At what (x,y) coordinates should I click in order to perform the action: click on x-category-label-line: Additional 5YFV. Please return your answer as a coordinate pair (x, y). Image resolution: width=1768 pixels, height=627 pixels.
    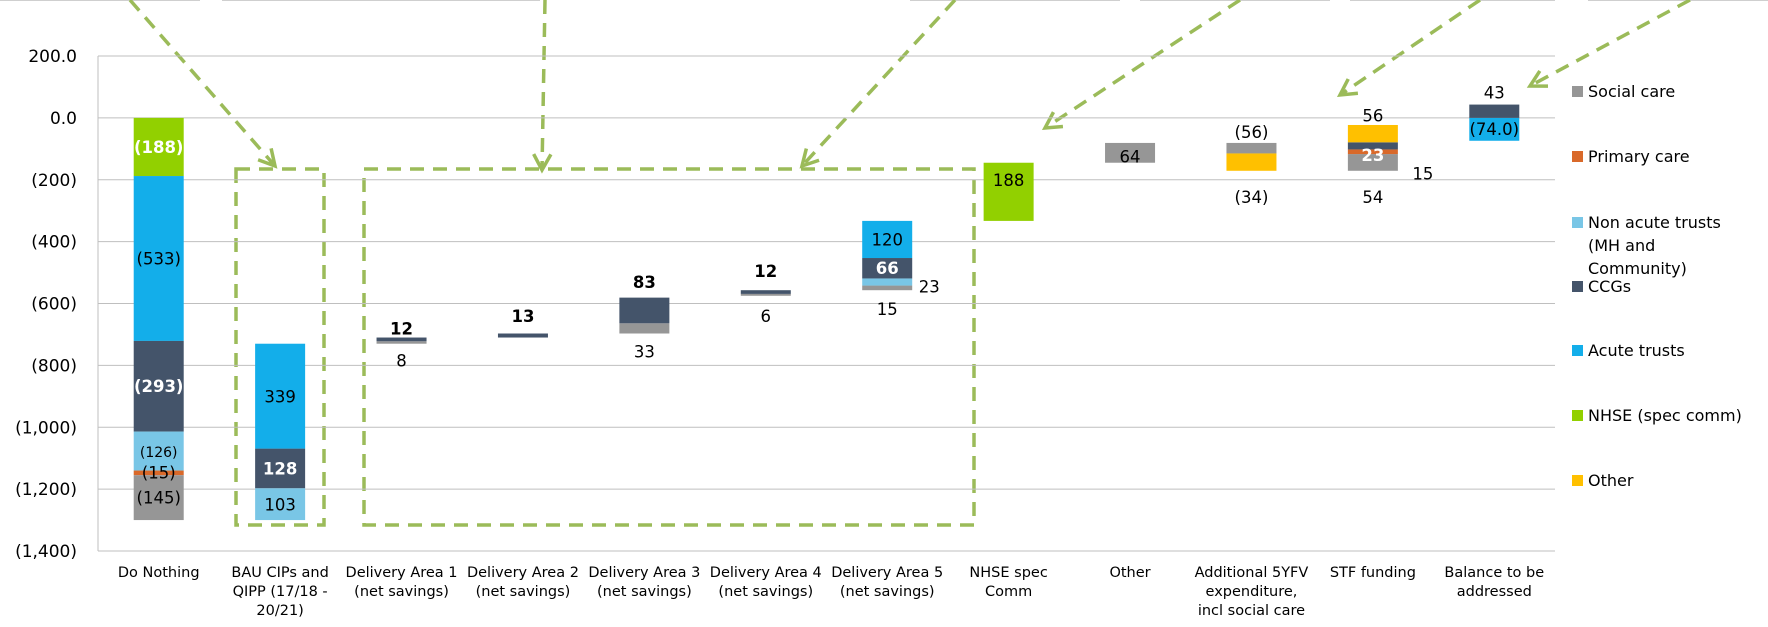
    Looking at the image, I should click on (1252, 573).